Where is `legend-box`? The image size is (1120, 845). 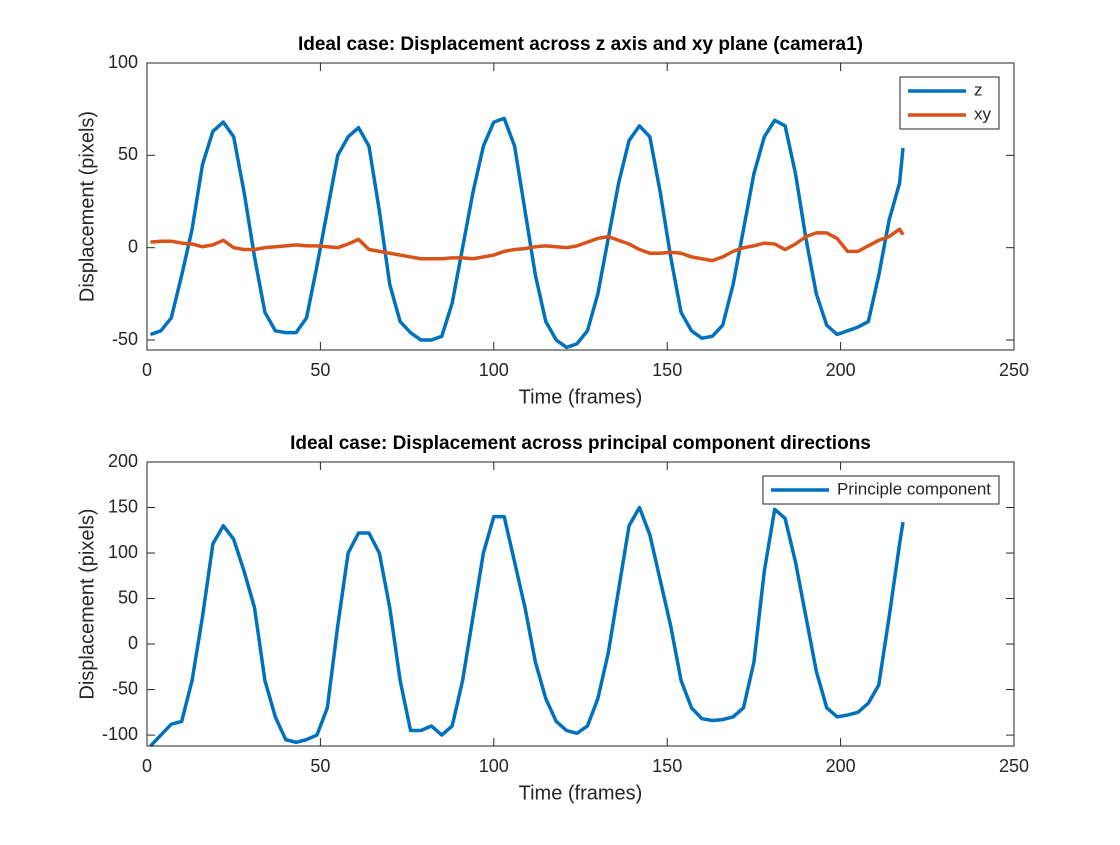 legend-box is located at coordinates (949, 103).